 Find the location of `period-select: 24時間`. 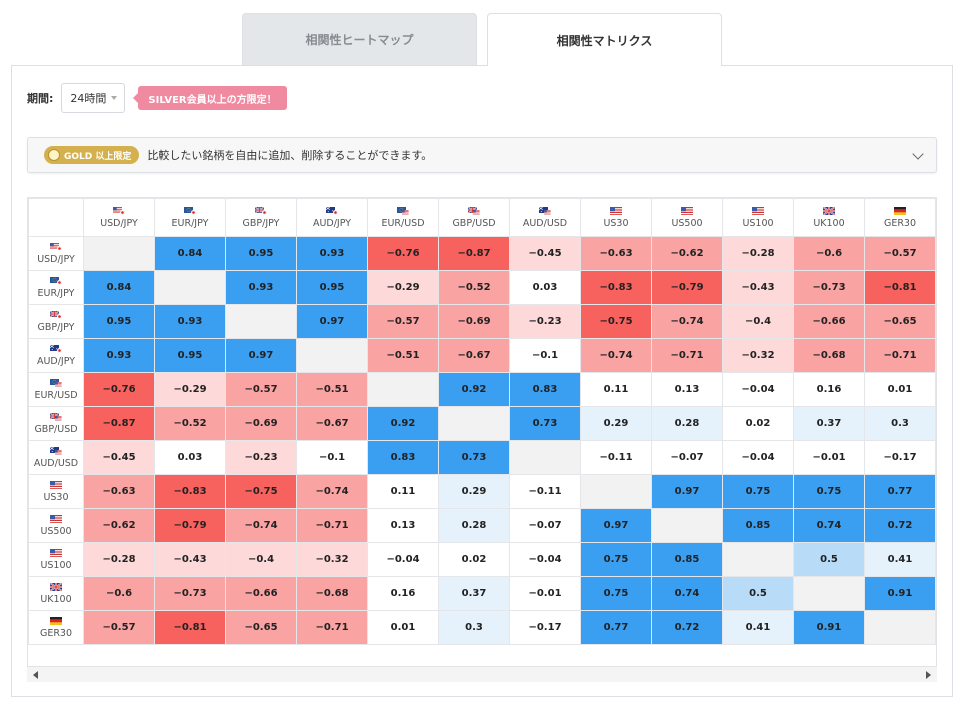

period-select: 24時間 is located at coordinates (93, 98).